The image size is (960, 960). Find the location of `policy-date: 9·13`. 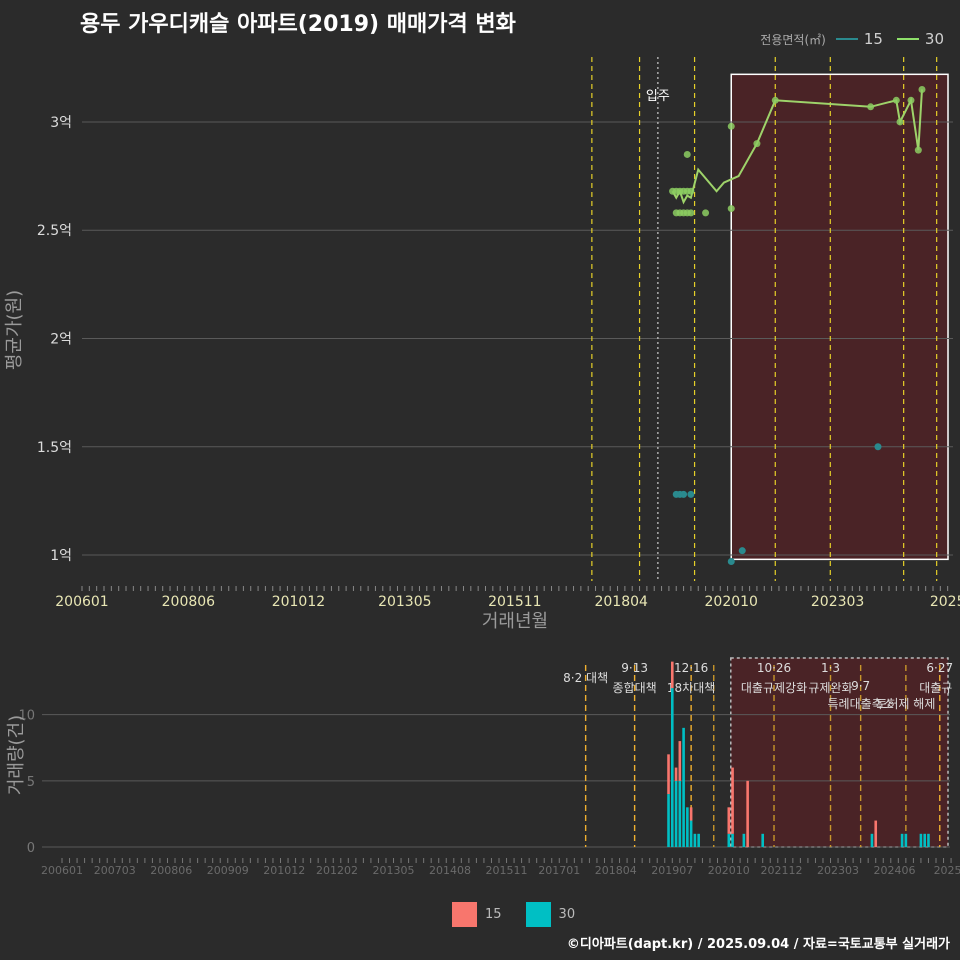

policy-date: 9·13 is located at coordinates (634, 668).